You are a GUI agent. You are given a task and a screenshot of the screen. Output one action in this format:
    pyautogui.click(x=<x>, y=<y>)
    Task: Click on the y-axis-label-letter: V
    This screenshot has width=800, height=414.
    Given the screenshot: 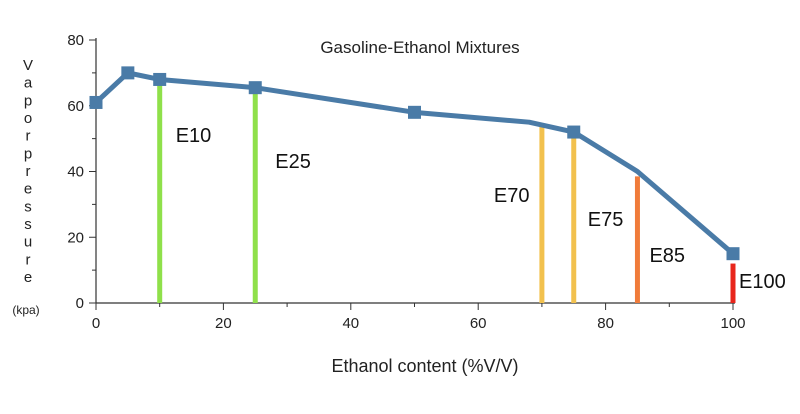 What is the action you would take?
    pyautogui.click(x=28, y=65)
    